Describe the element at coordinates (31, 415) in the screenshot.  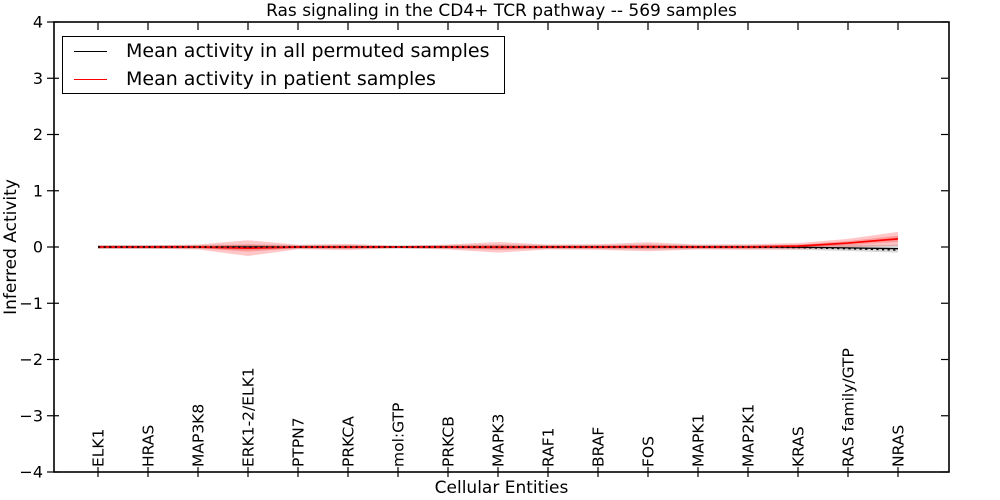
I see `y-tick-label: −3` at that location.